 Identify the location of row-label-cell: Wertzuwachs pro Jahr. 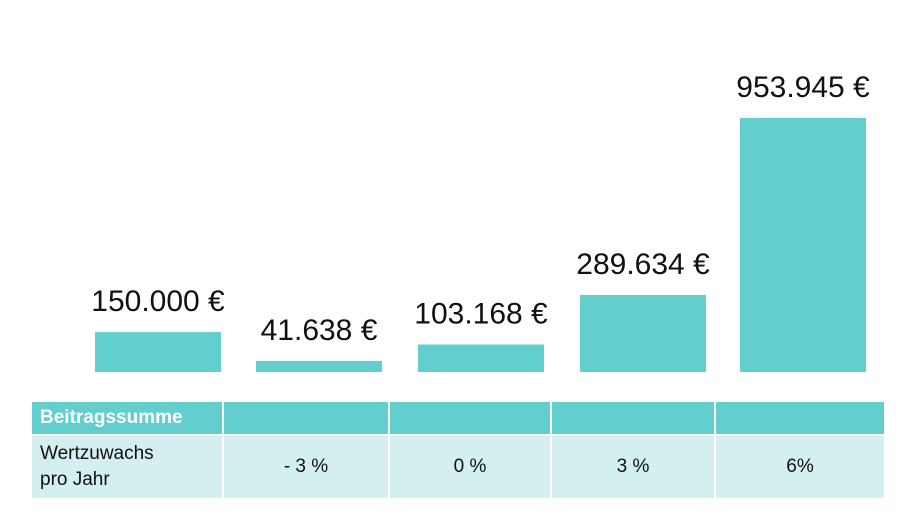
(127, 466).